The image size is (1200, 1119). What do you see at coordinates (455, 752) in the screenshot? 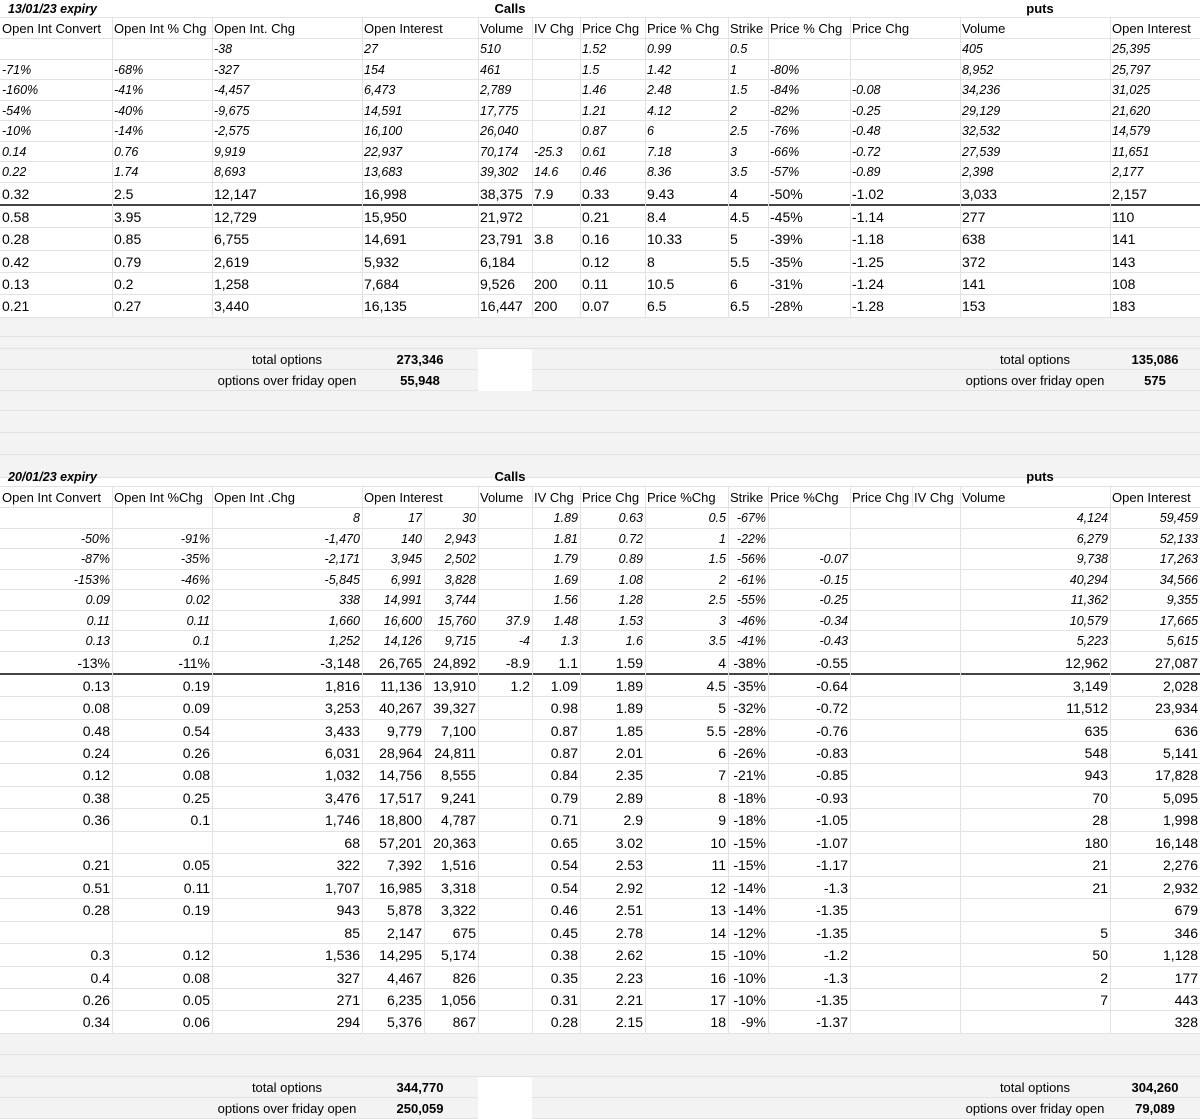
I see `table-cell: 24,811` at bounding box center [455, 752].